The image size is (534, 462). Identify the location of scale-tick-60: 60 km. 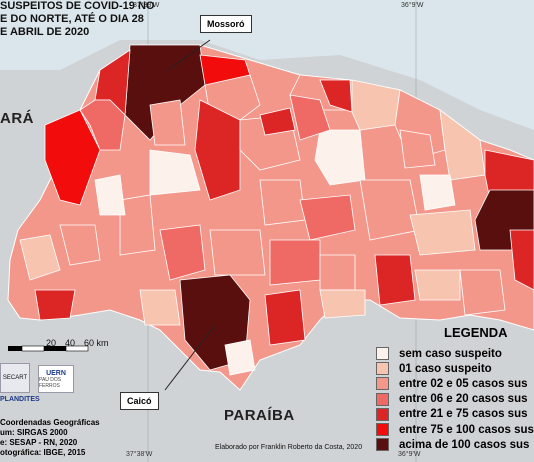
(96, 343).